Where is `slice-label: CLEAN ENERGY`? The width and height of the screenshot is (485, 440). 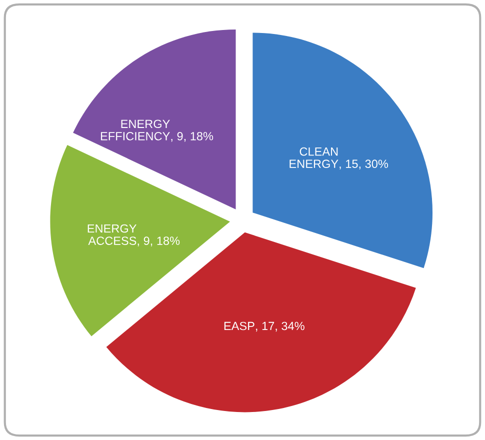 slice-label: CLEAN ENERGY is located at coordinates (314, 157).